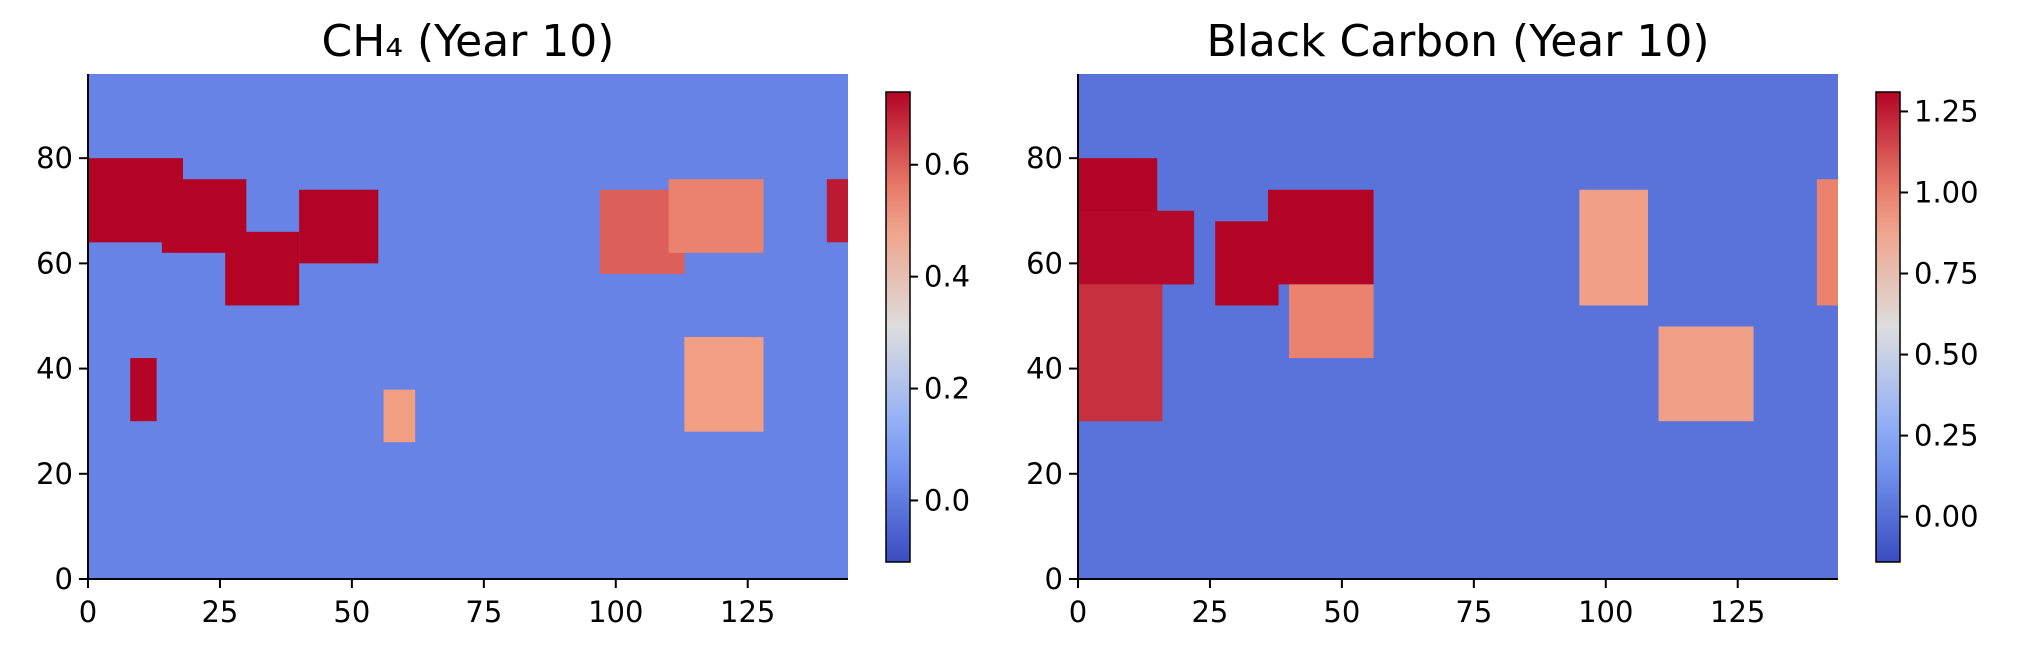 This screenshot has height=663, width=2021. Describe the element at coordinates (1946, 436) in the screenshot. I see `colorbar-tick-label: 0.25` at that location.